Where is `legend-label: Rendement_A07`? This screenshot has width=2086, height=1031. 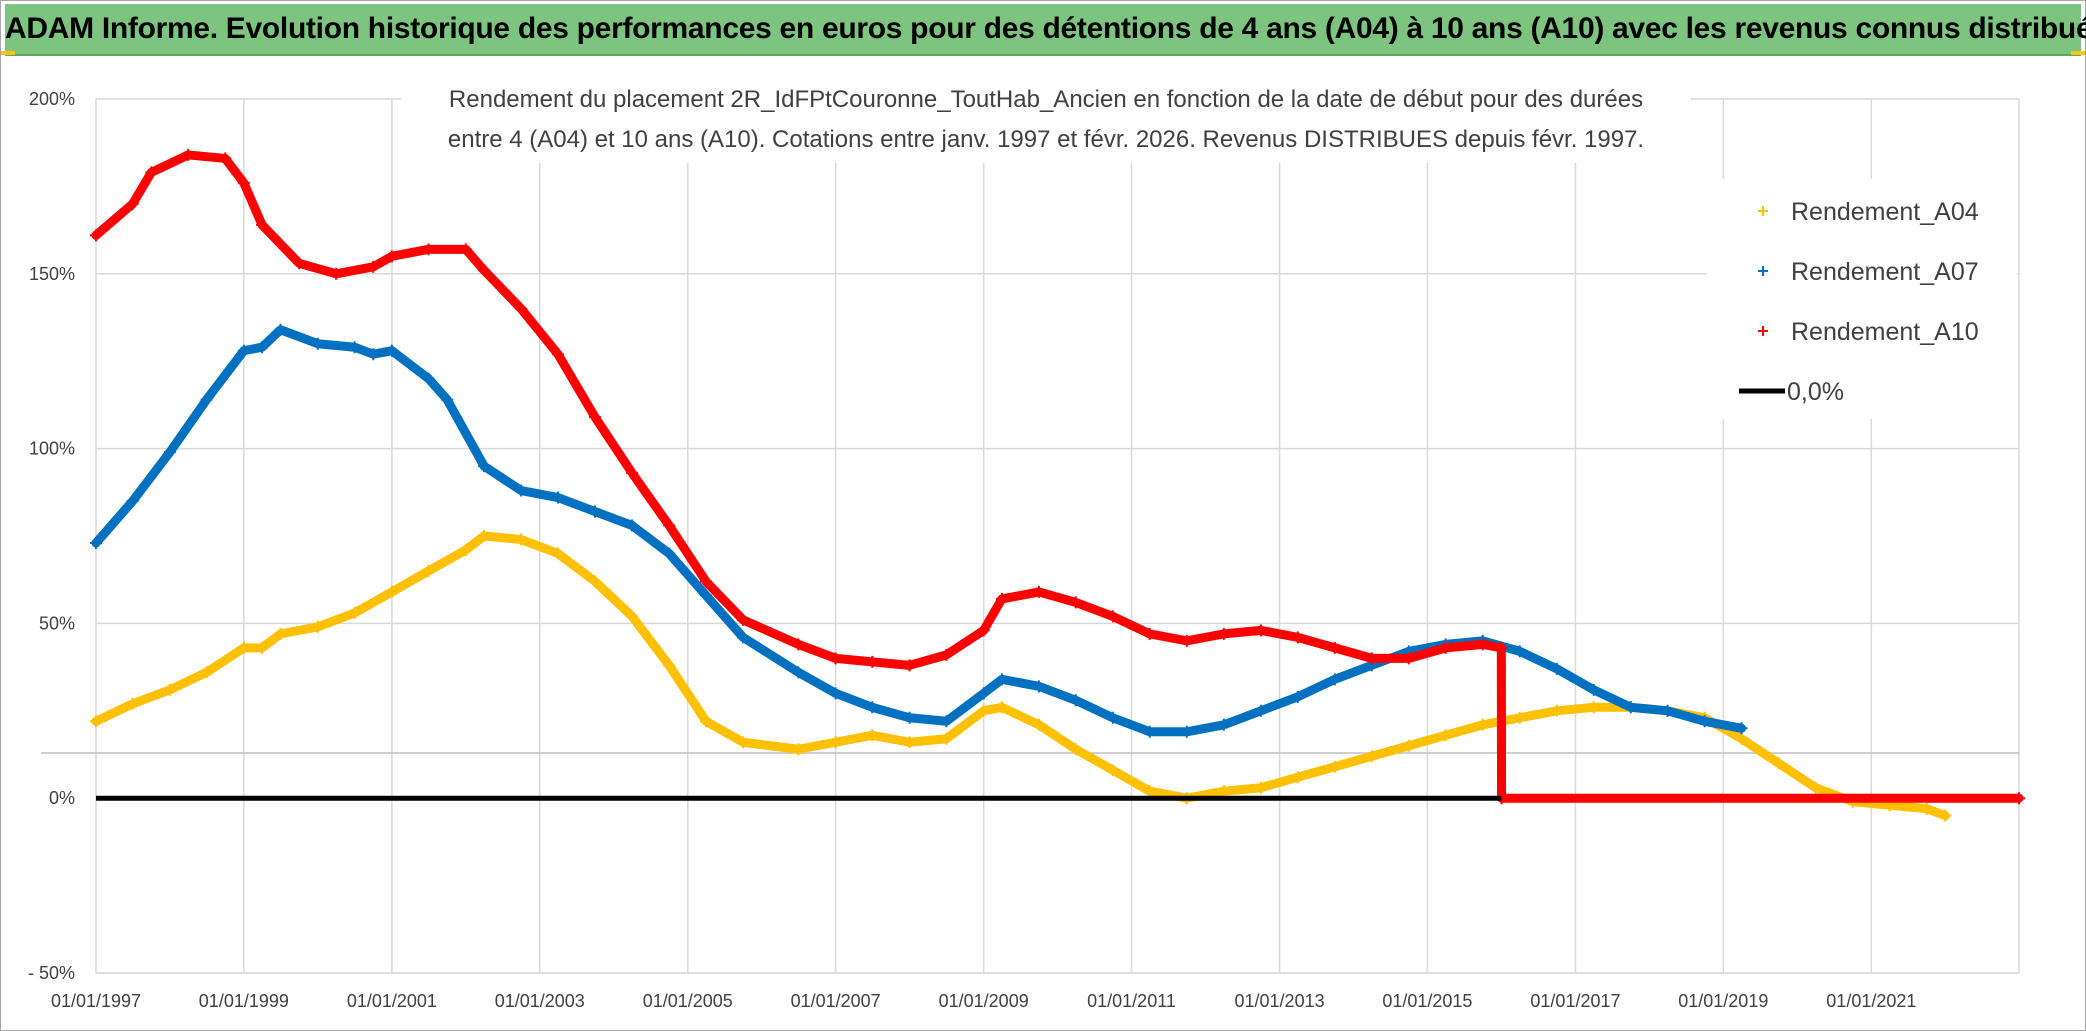 legend-label: Rendement_A07 is located at coordinates (1885, 272).